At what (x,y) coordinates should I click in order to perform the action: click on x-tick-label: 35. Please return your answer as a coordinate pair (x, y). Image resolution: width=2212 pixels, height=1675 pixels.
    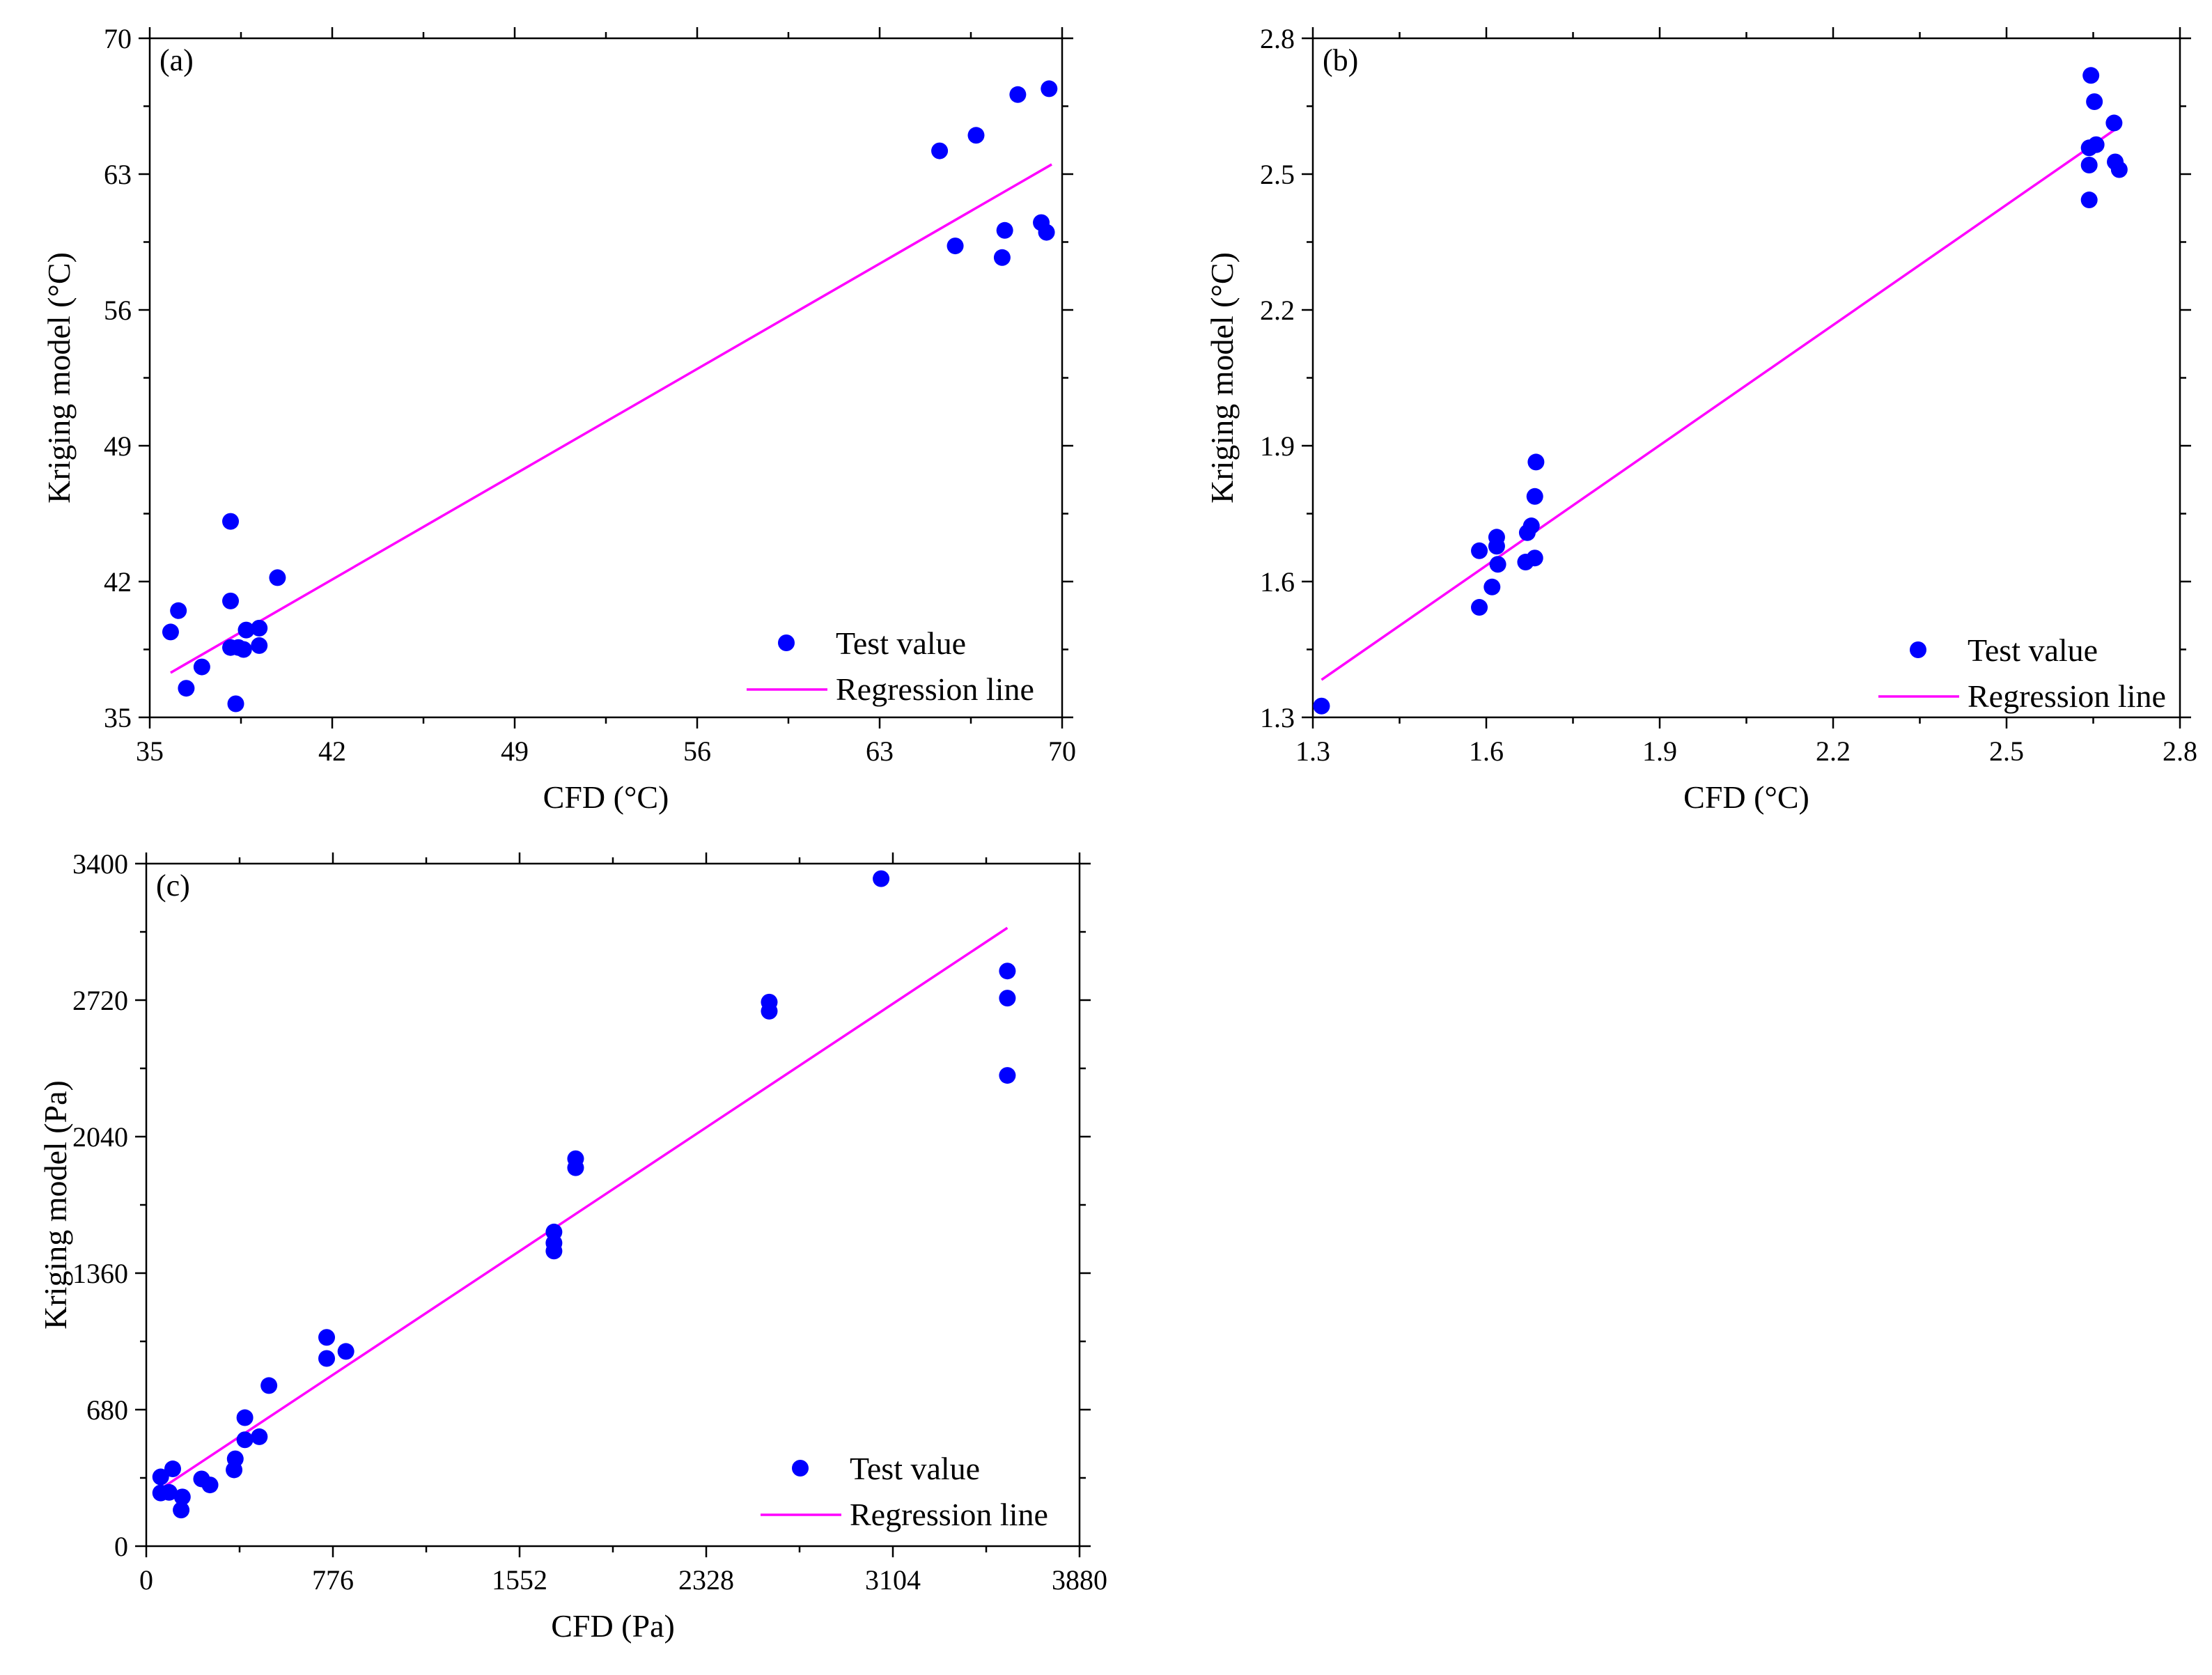
    Looking at the image, I should click on (150, 751).